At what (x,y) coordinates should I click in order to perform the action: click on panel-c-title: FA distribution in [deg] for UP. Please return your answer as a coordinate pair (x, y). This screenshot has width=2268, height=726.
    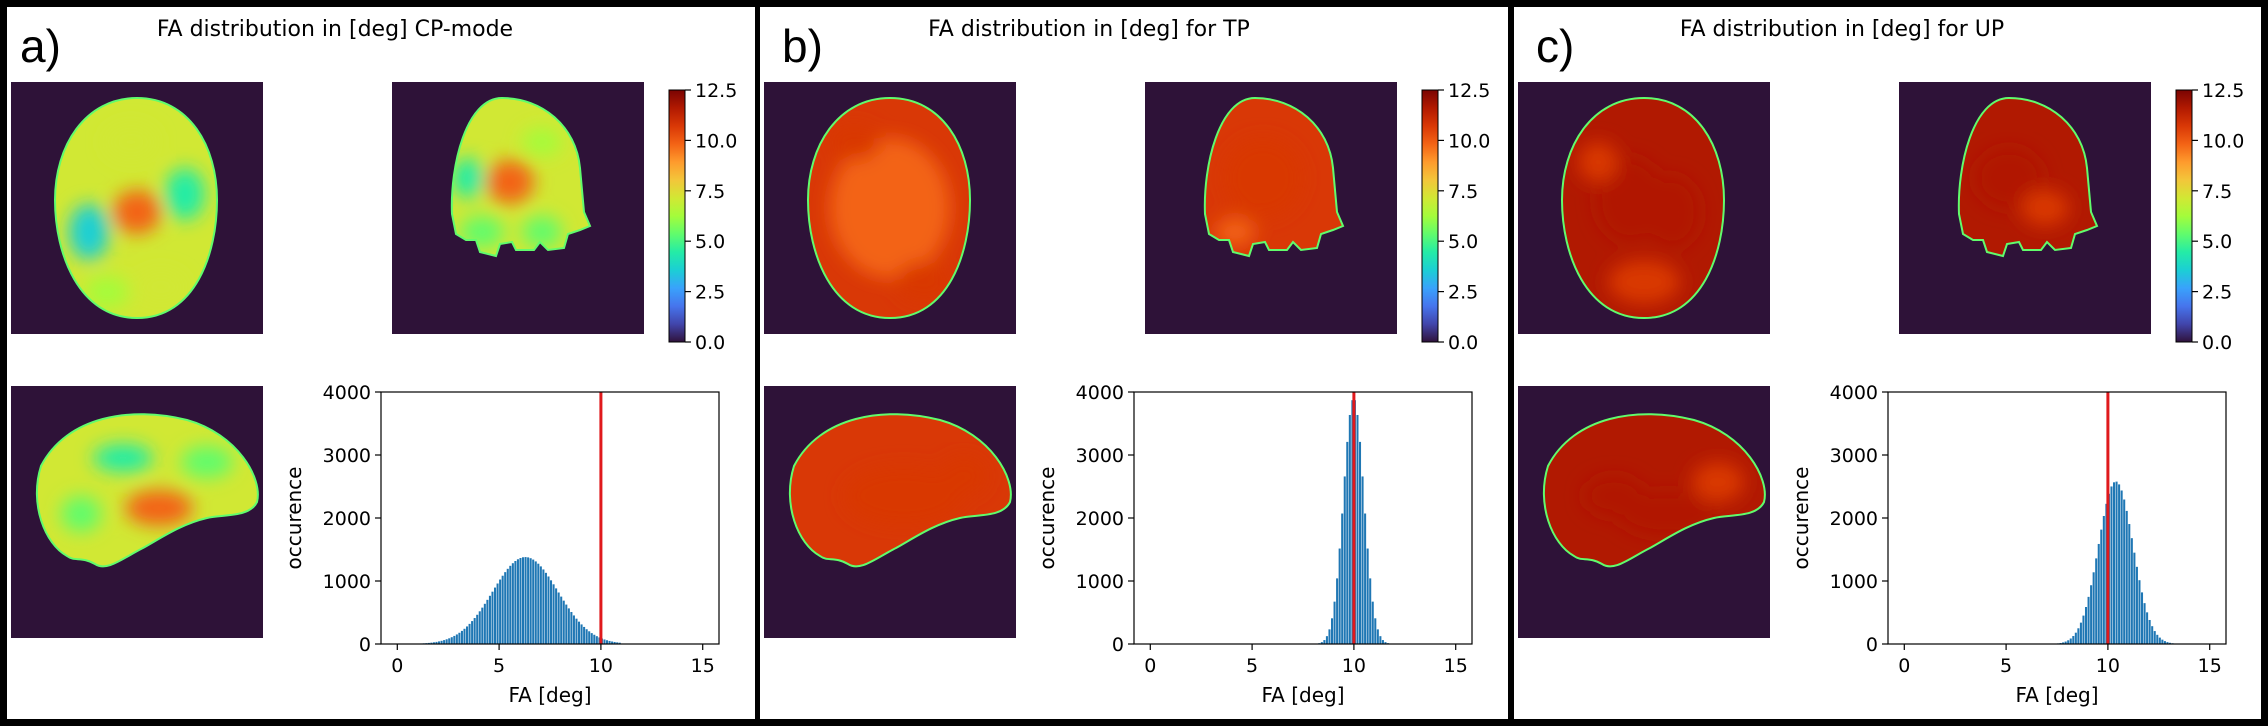
    Looking at the image, I should click on (1842, 29).